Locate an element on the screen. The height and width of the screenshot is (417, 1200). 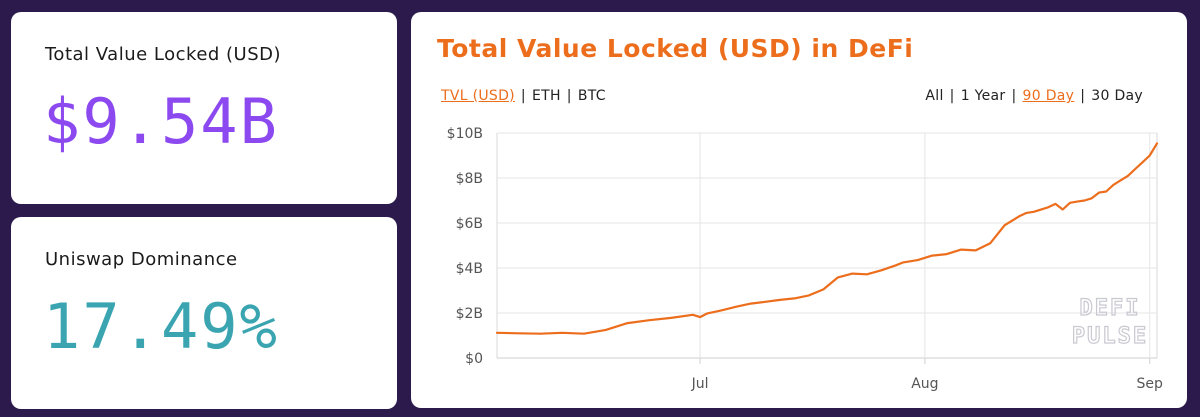
range-option-all: All is located at coordinates (934, 96).